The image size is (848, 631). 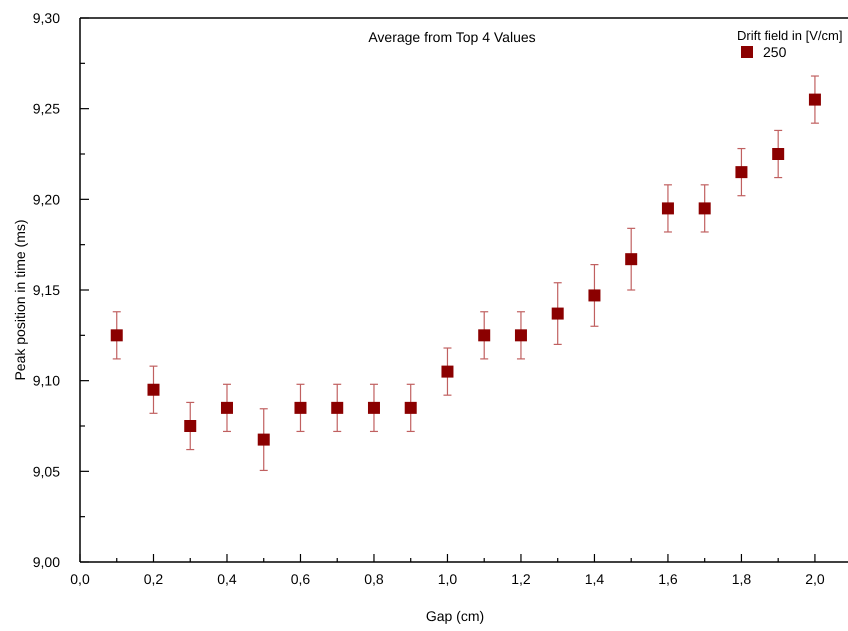 What do you see at coordinates (668, 579) in the screenshot?
I see `x-tick-label: 1,6` at bounding box center [668, 579].